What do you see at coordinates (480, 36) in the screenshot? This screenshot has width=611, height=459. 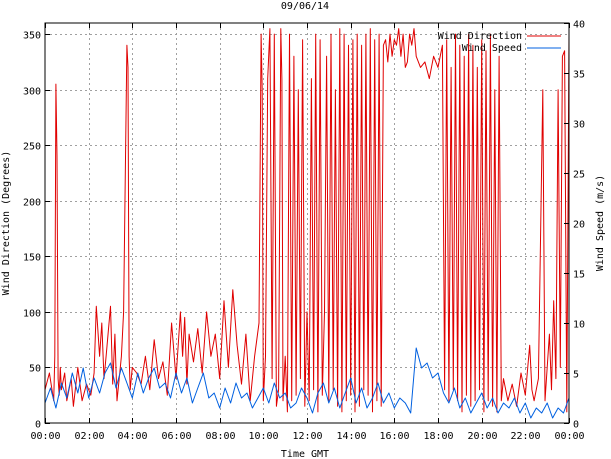 I see `legend-label: Wind Direction` at bounding box center [480, 36].